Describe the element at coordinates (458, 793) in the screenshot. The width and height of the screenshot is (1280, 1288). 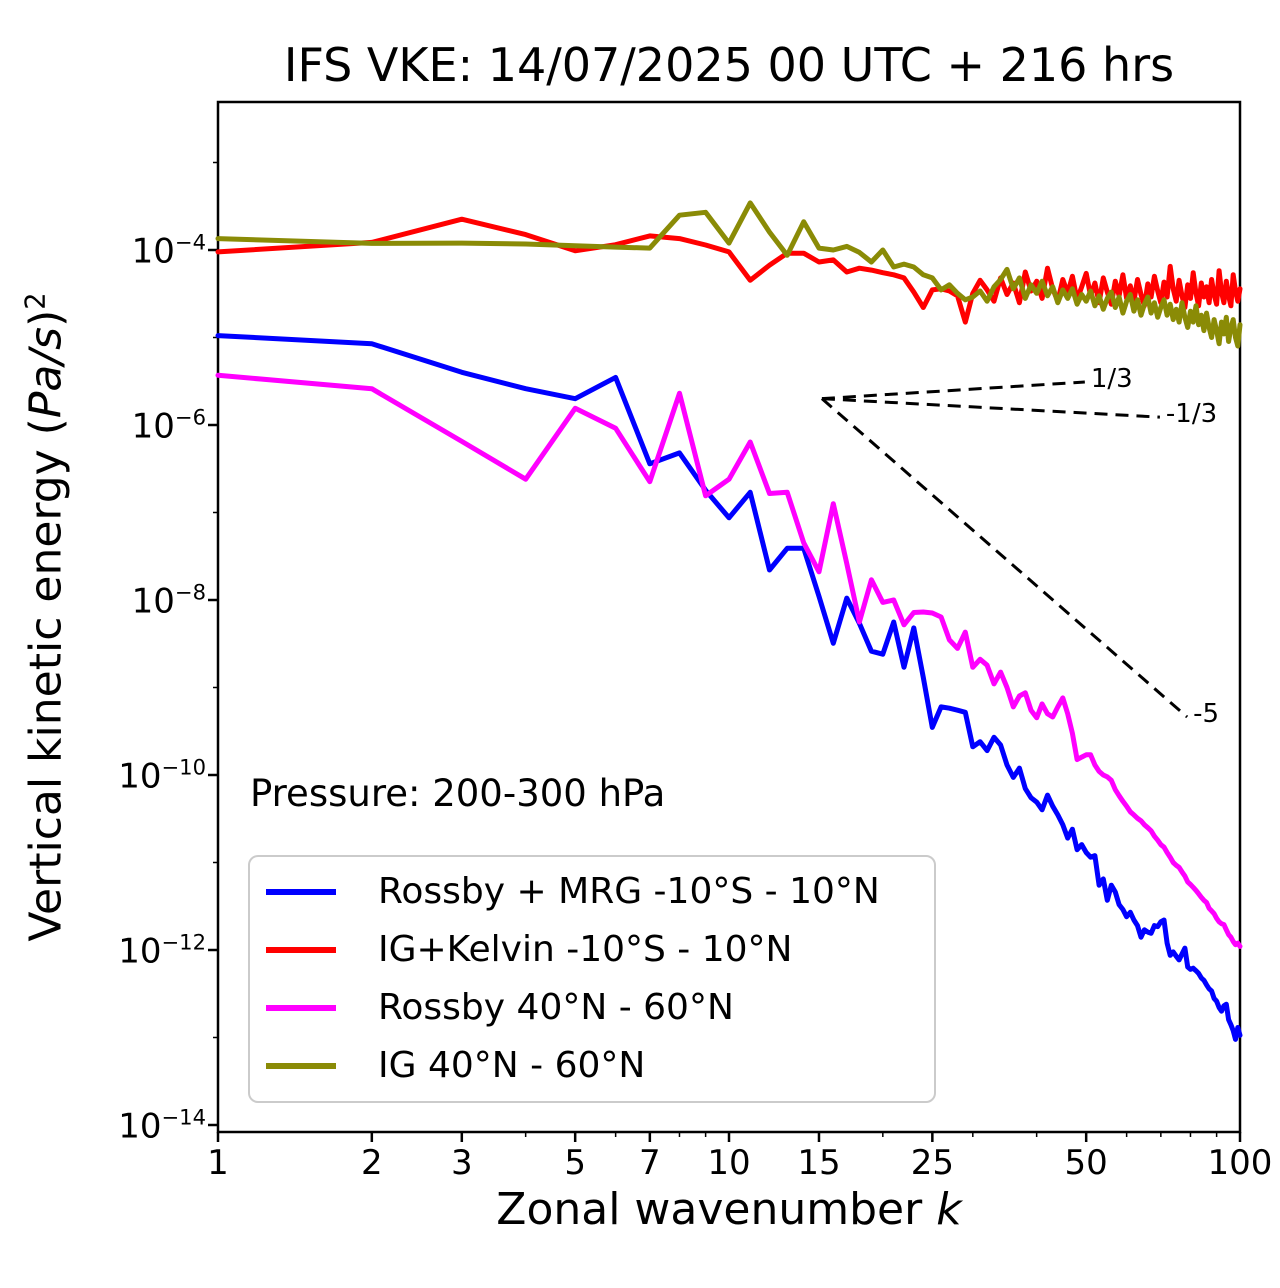
I see `pressure-annotation: Pressure: 200-300 hPa` at that location.